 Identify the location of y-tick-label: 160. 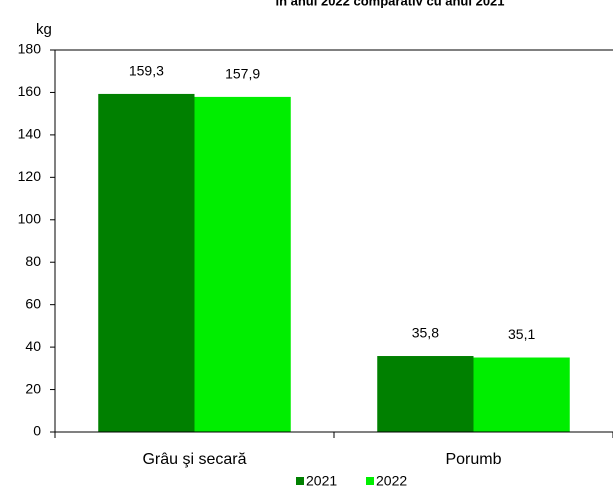
(30, 91).